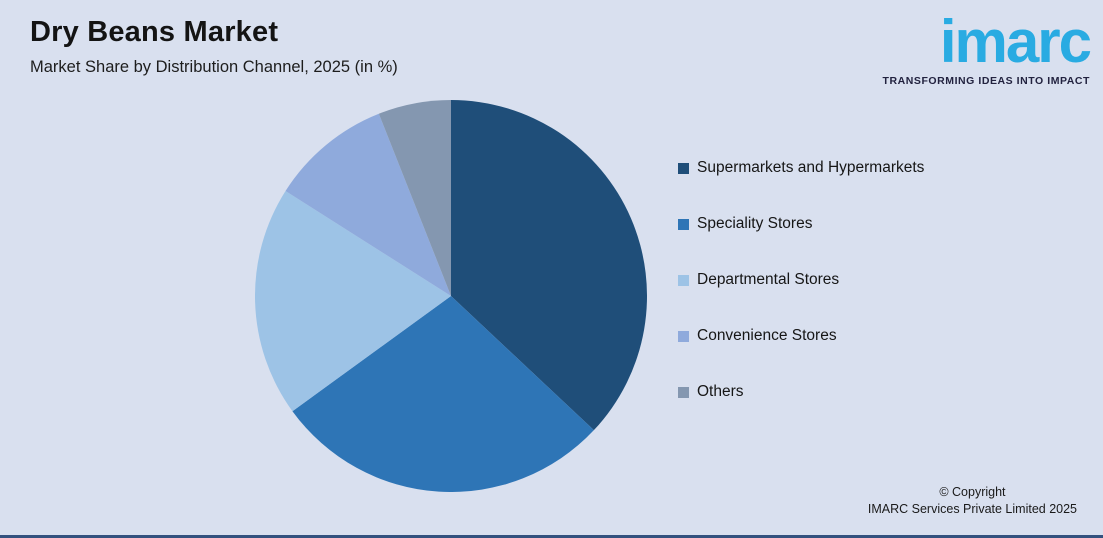 The image size is (1103, 538). I want to click on legend-label: Speciality Stores, so click(755, 223).